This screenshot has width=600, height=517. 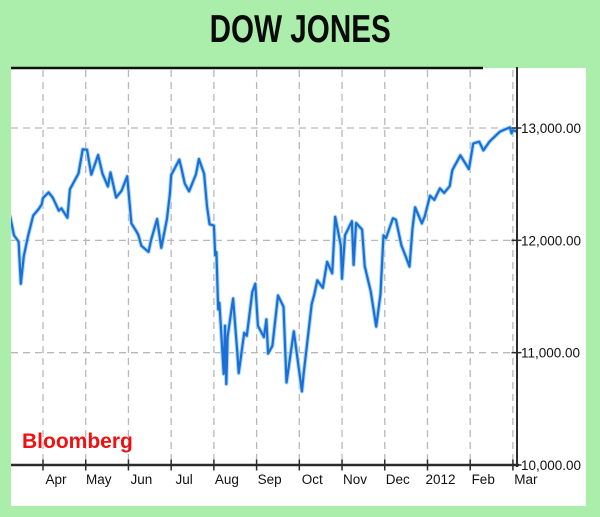 I want to click on title-text: DOW JONES, so click(x=300, y=29).